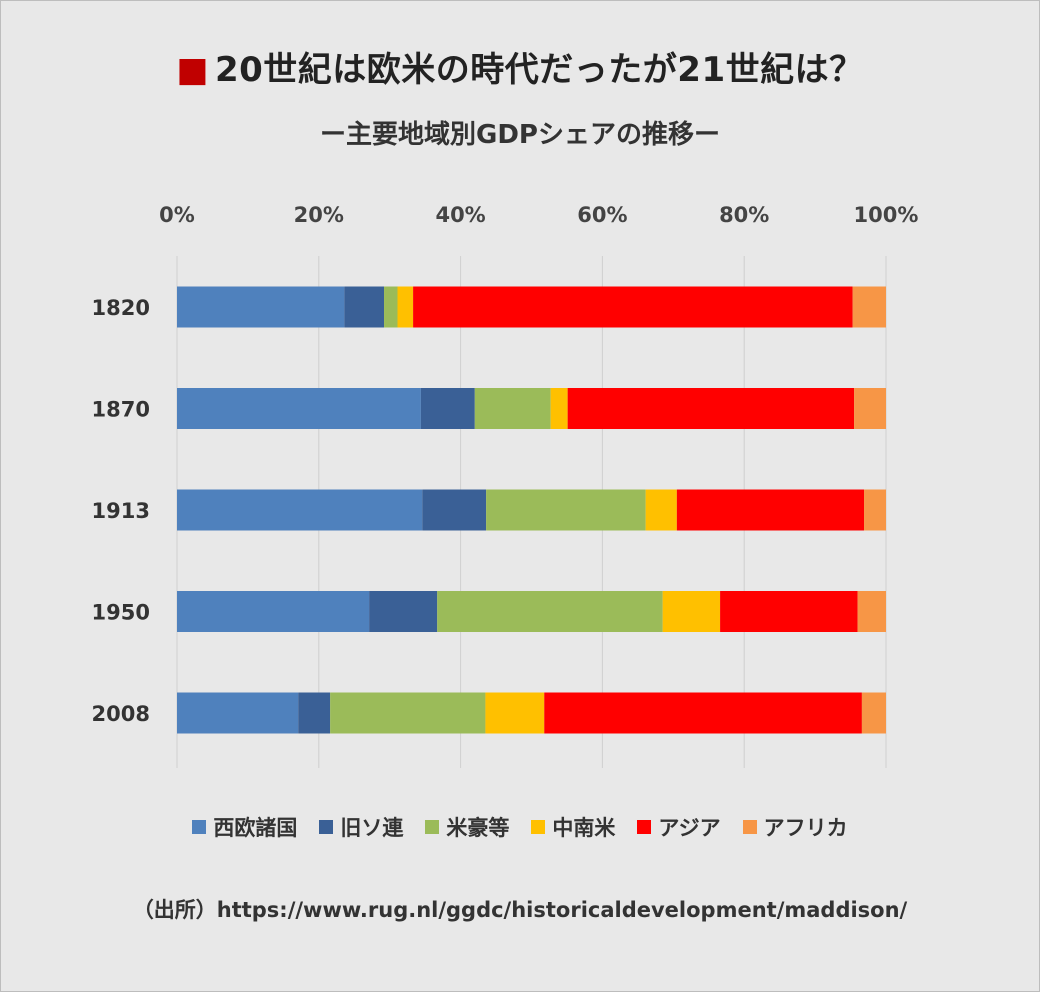 This screenshot has height=992, width=1040. Describe the element at coordinates (192, 70) in the screenshot. I see `title-marker-icon: ■` at that location.